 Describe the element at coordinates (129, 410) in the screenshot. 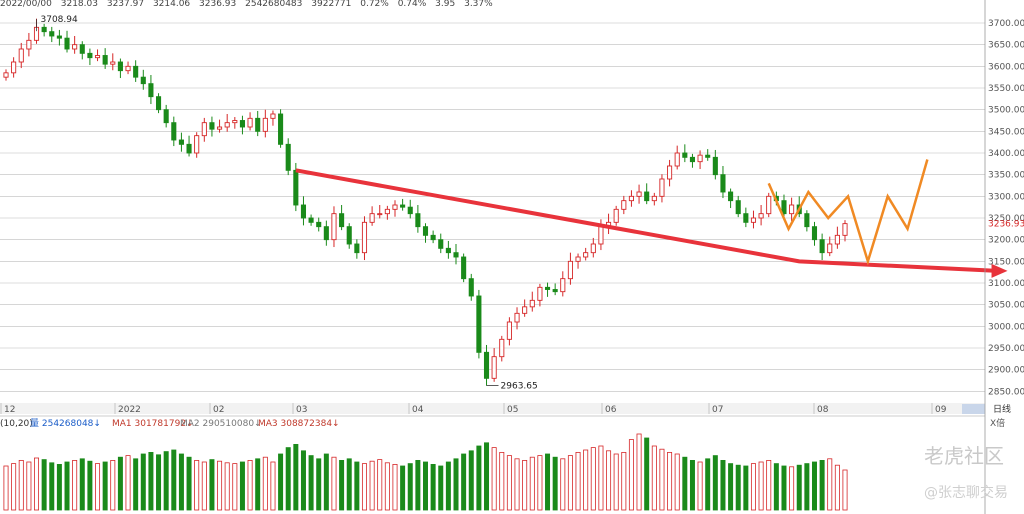

I see `date-tick-label: 2022` at that location.